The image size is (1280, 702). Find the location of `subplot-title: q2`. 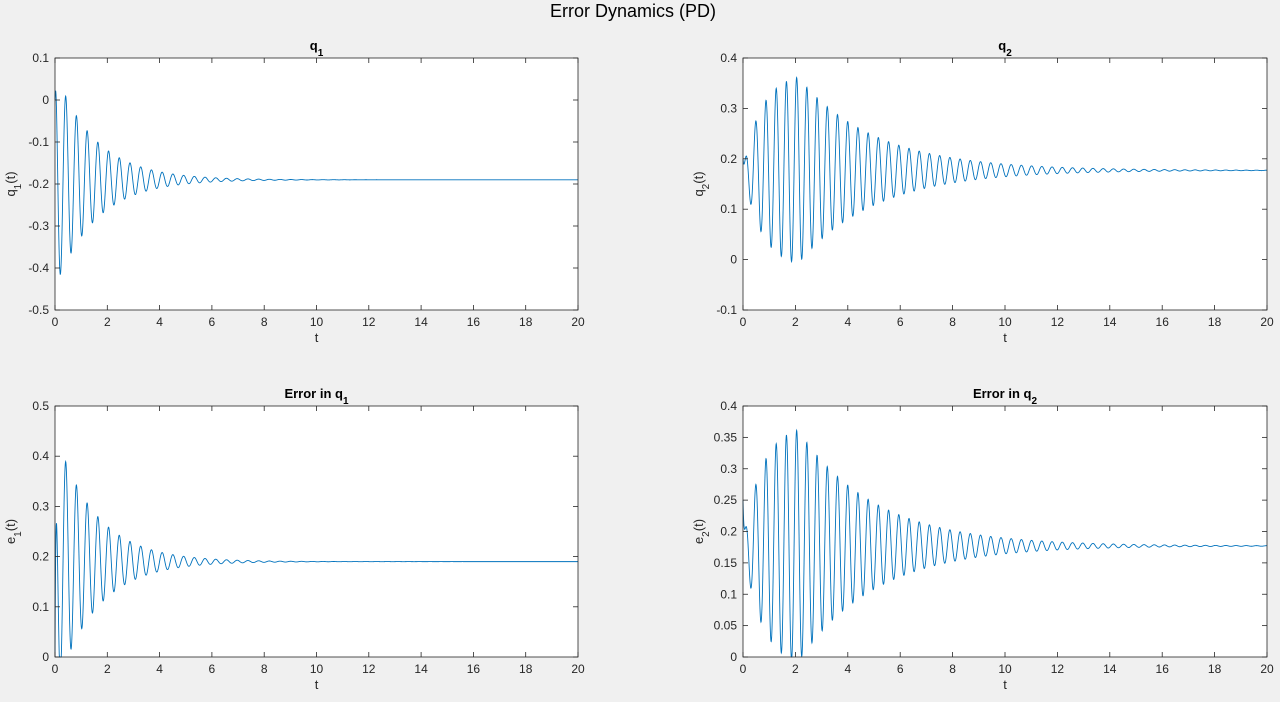

subplot-title: q2 is located at coordinates (1005, 48).